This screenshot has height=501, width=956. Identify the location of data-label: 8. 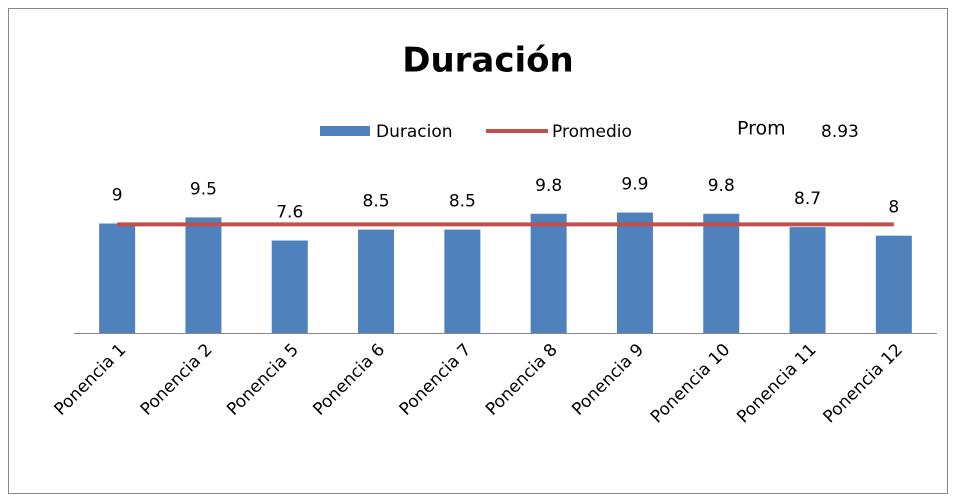
(893, 208).